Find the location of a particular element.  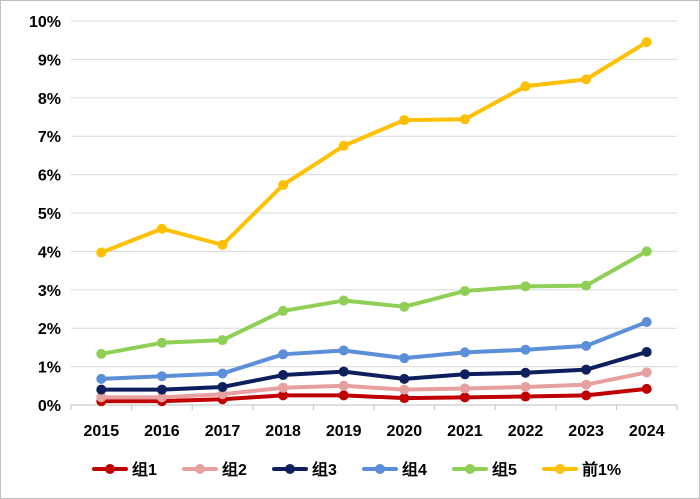

legend-item-5: 组5 is located at coordinates (484, 469).